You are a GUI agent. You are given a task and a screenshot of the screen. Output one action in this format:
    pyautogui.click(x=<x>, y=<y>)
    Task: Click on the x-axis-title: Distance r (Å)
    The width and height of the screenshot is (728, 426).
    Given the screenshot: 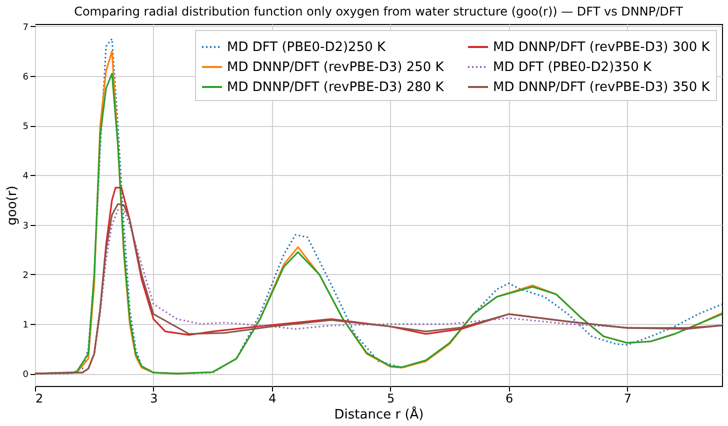 What is the action you would take?
    pyautogui.click(x=379, y=414)
    